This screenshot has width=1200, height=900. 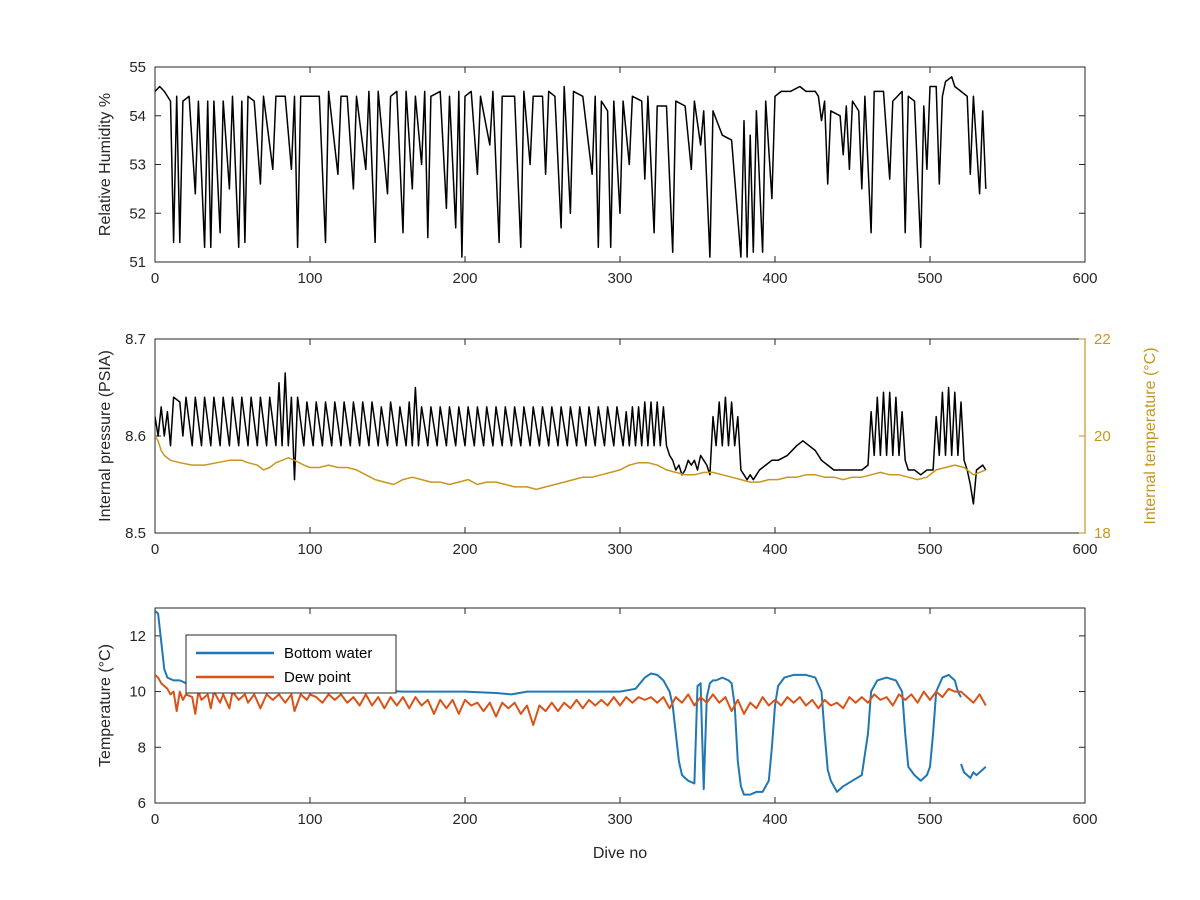 I want to click on y-axis-label: Temperature (°C), so click(x=105, y=705).